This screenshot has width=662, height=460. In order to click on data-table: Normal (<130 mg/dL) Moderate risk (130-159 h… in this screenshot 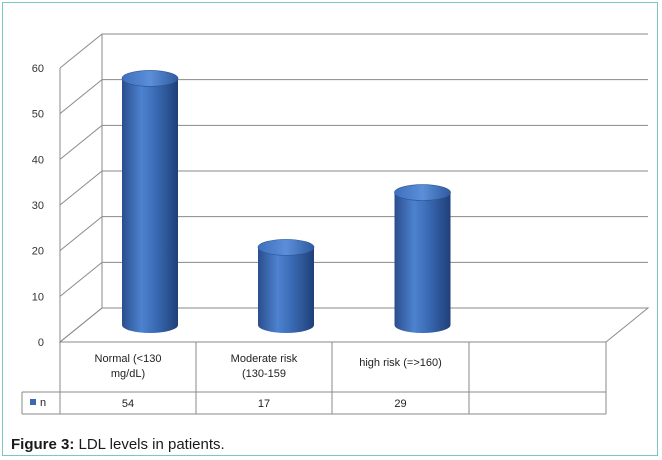, I will do `click(314, 378)`.